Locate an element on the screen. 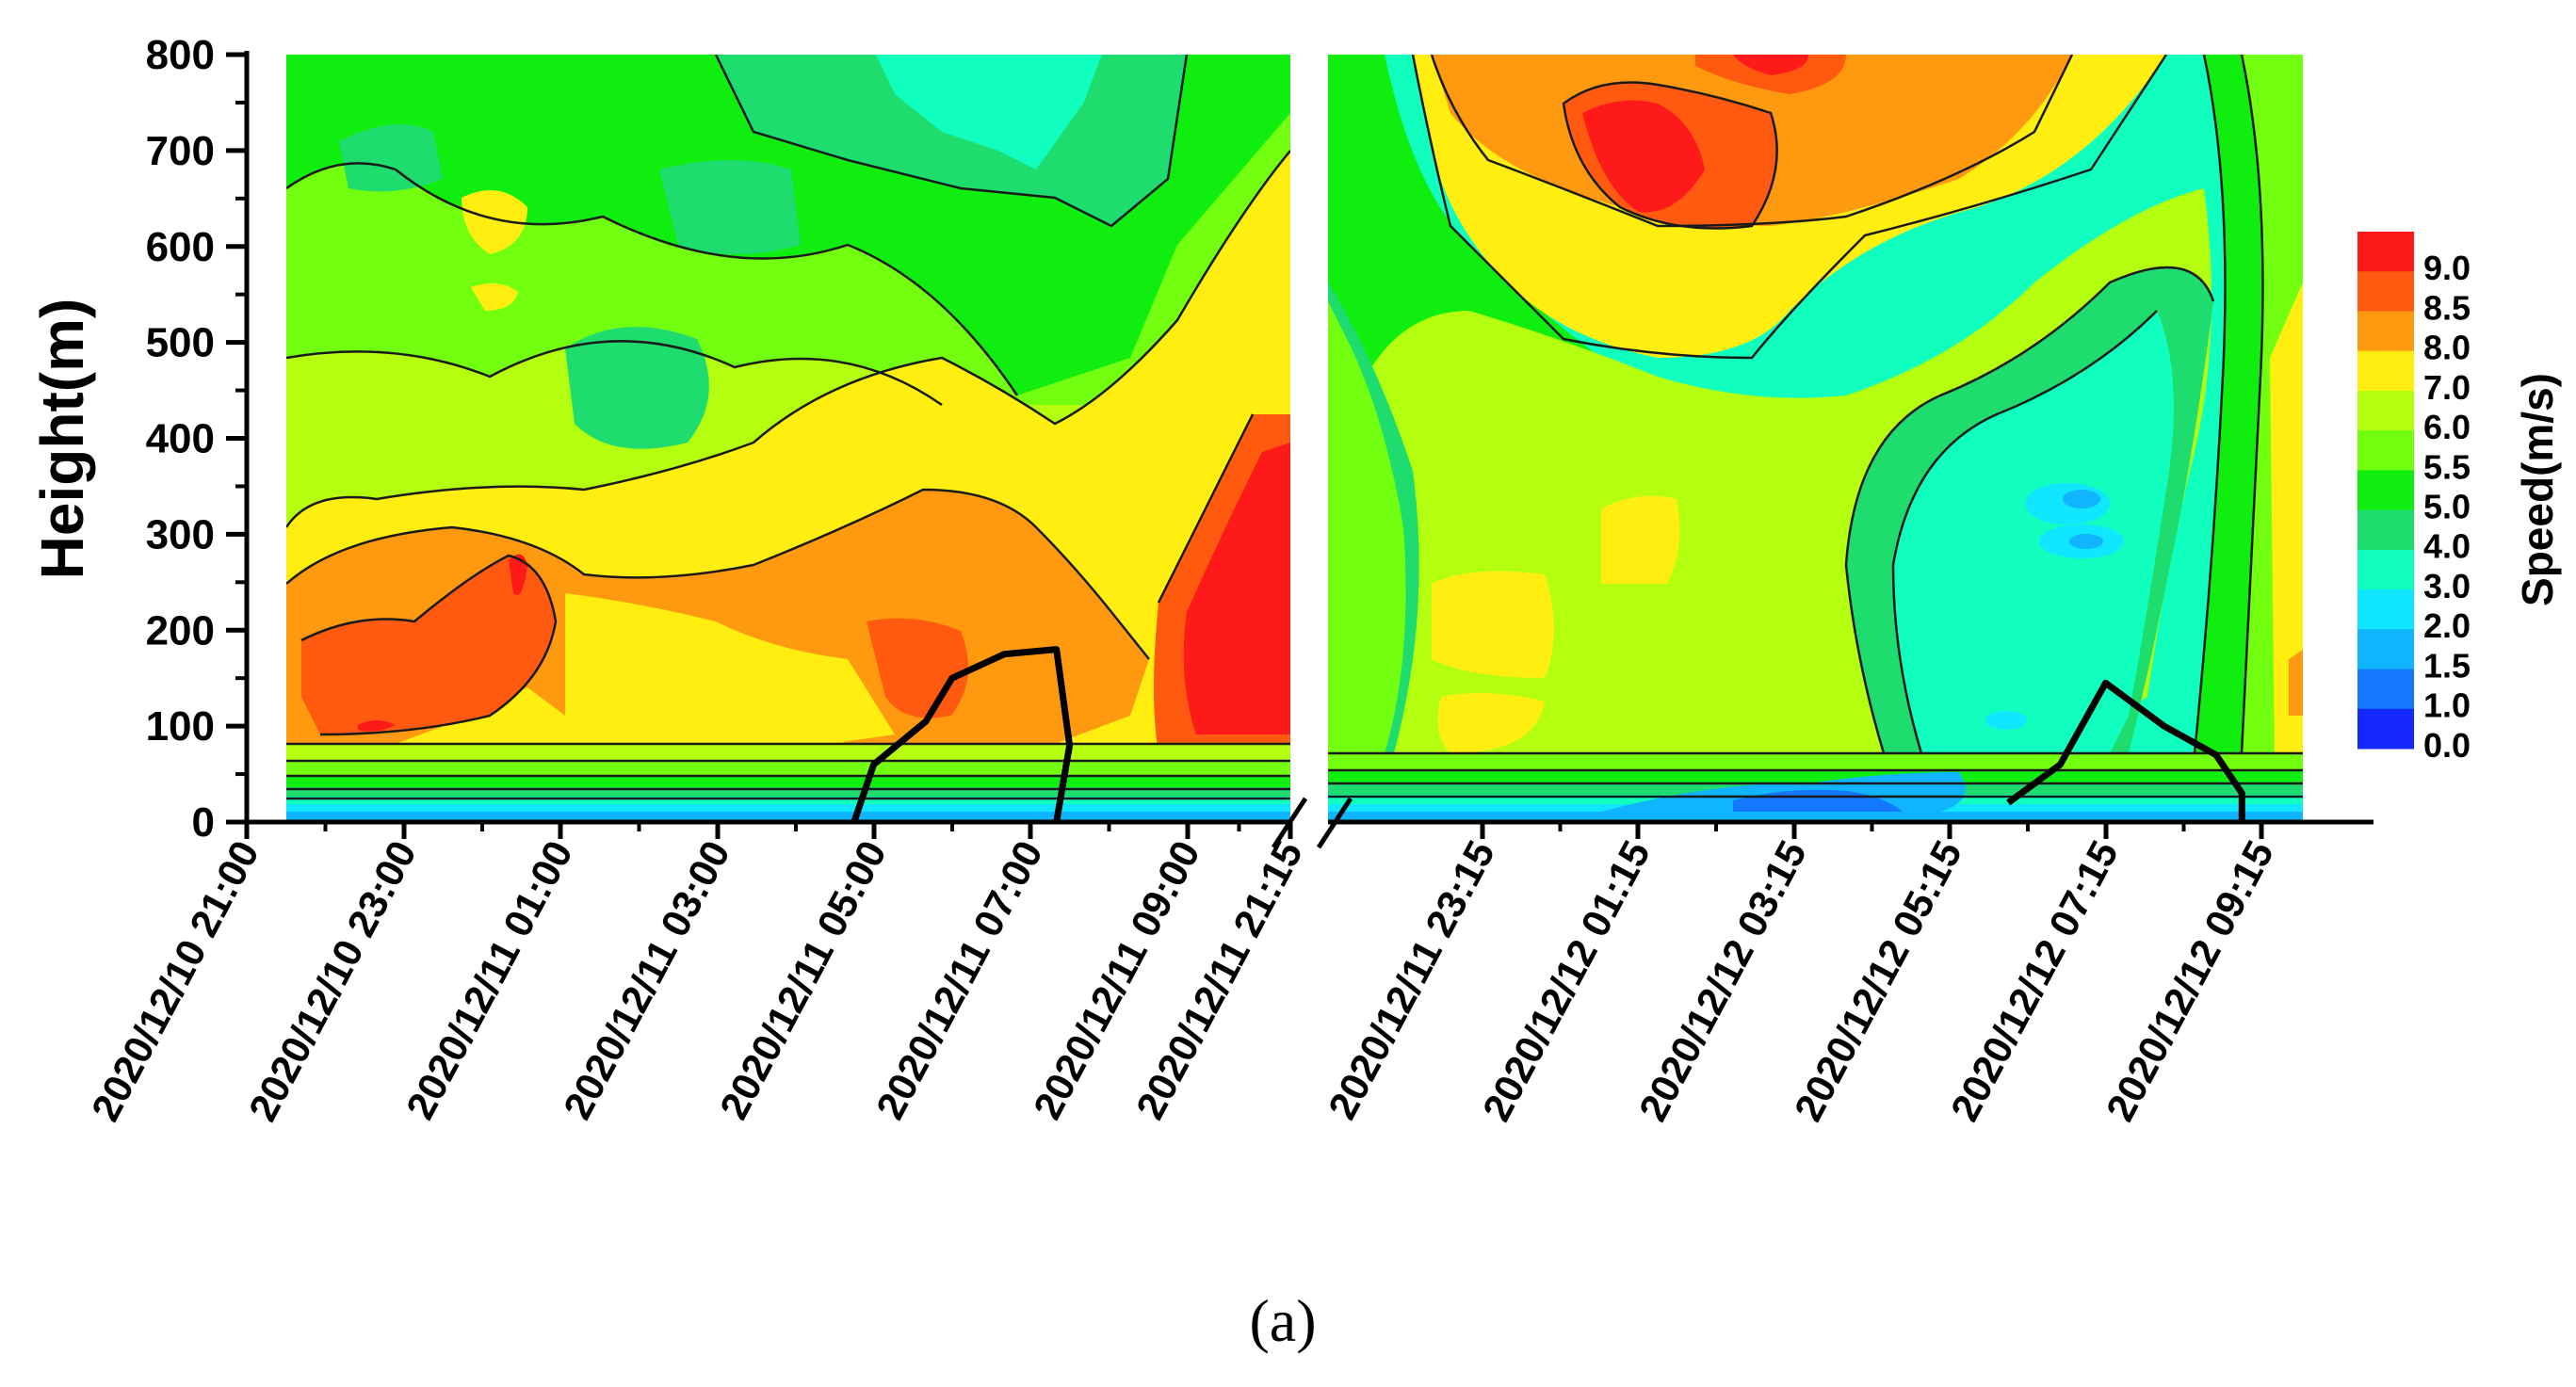  y-tick-label: 200 is located at coordinates (180, 630).